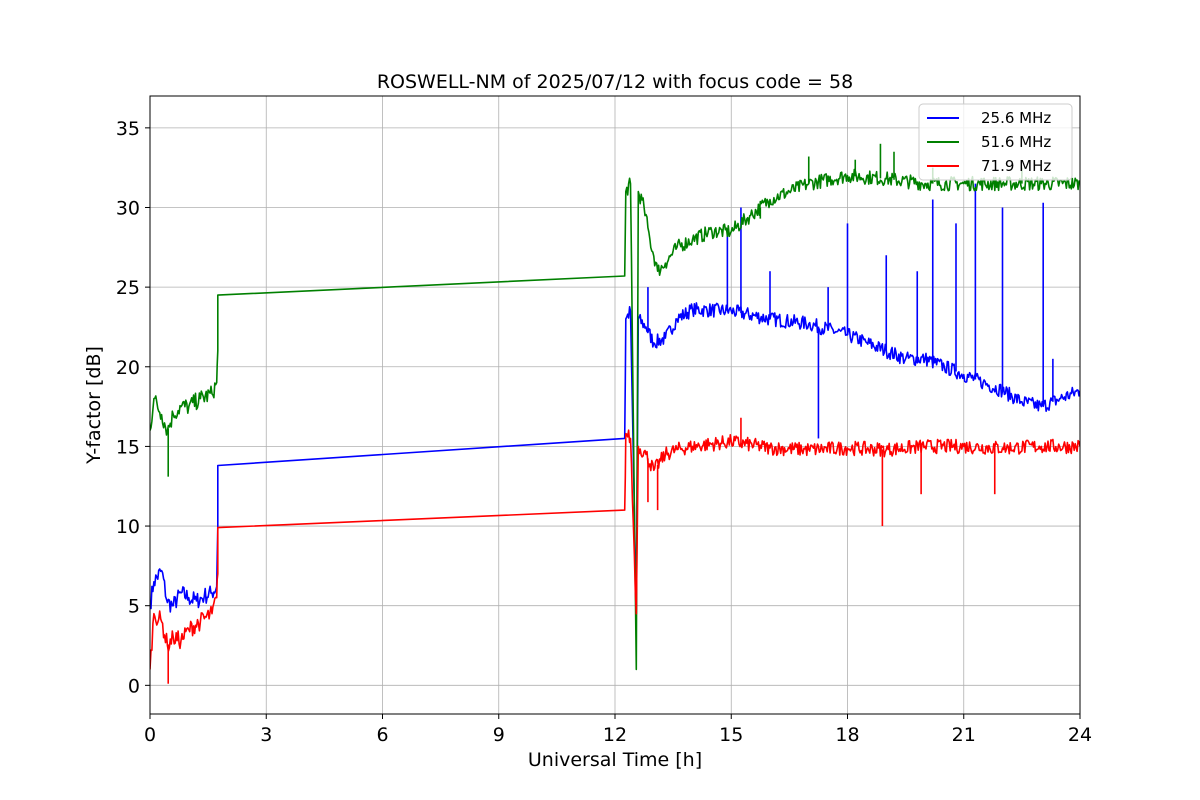 The image size is (1200, 800). Describe the element at coordinates (1080, 735) in the screenshot. I see `x-tick-label: 24` at that location.